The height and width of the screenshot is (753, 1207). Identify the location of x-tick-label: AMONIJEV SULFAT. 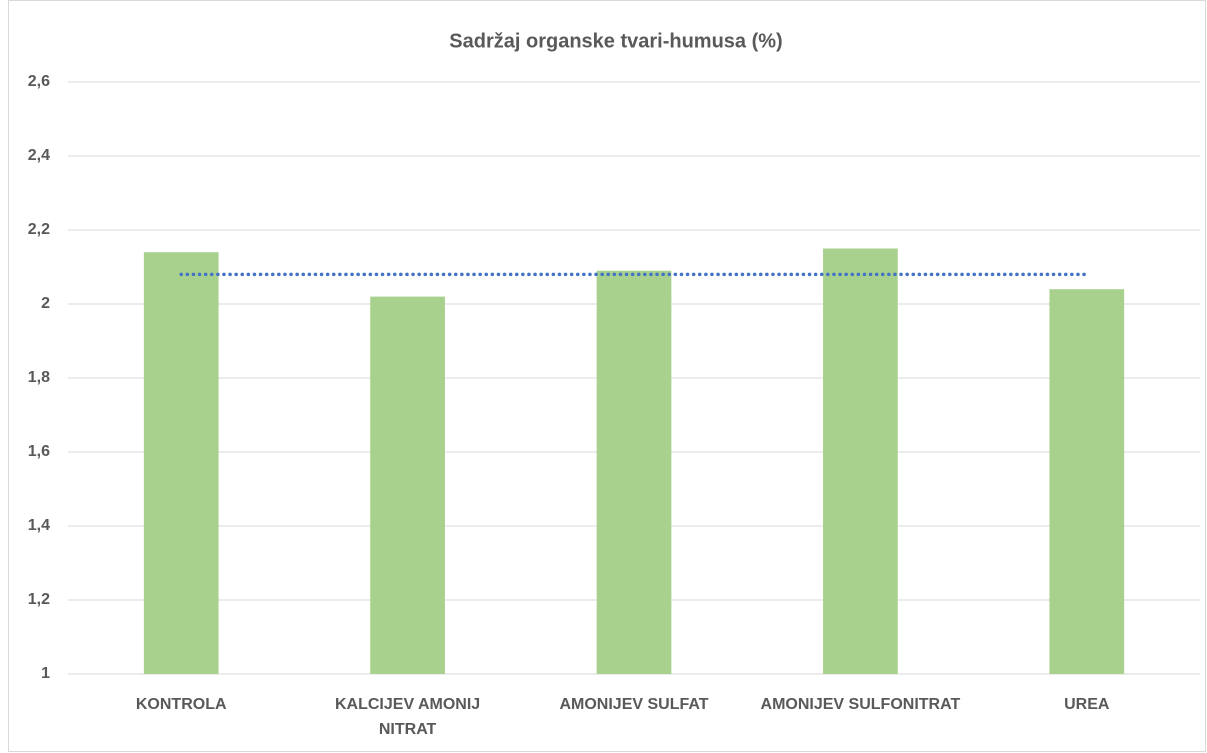
(634, 704).